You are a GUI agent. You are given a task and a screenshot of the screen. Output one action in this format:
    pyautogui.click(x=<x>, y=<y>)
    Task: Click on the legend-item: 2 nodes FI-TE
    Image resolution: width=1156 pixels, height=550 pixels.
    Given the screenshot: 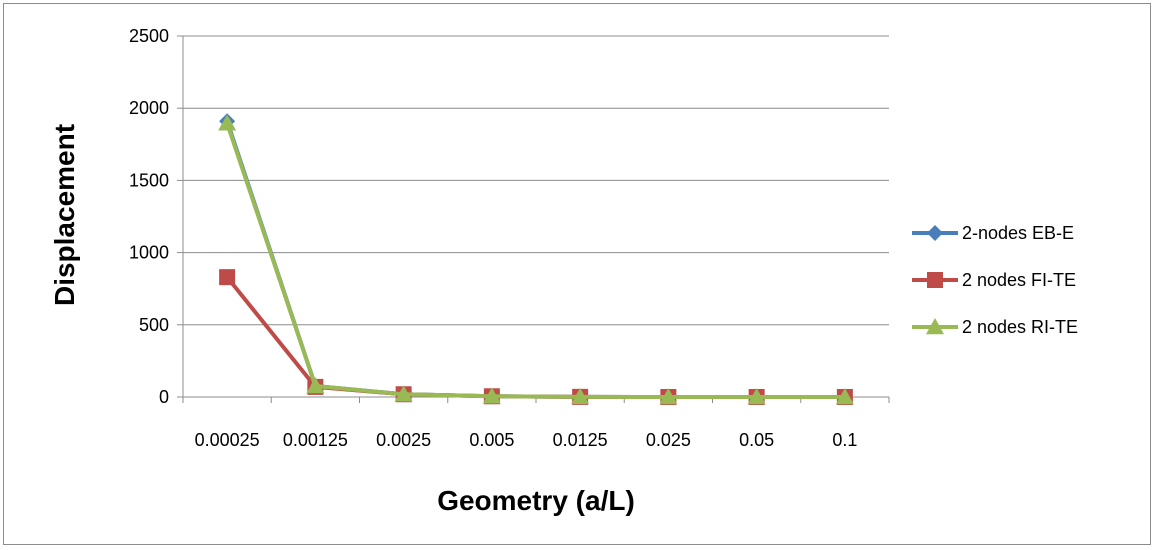 What is the action you would take?
    pyautogui.click(x=994, y=280)
    